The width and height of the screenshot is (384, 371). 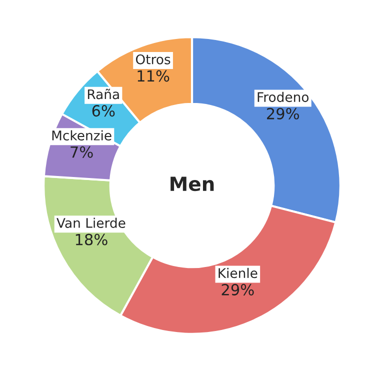 I want to click on slice-label: Kienle, so click(x=238, y=273).